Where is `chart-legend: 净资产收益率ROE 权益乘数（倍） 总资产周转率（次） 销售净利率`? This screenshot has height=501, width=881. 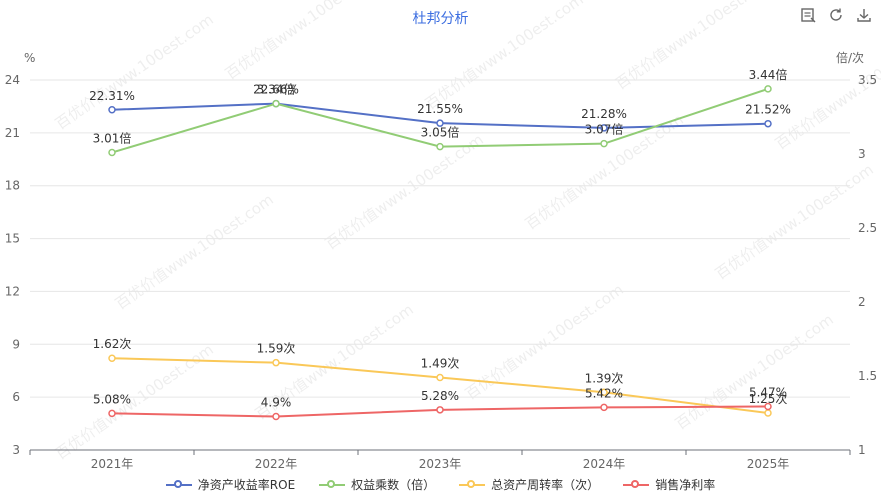 chart-legend: 净资产收益率ROE 权益乘数（倍） 总资产周转率（次） 销售净利率 is located at coordinates (440, 484).